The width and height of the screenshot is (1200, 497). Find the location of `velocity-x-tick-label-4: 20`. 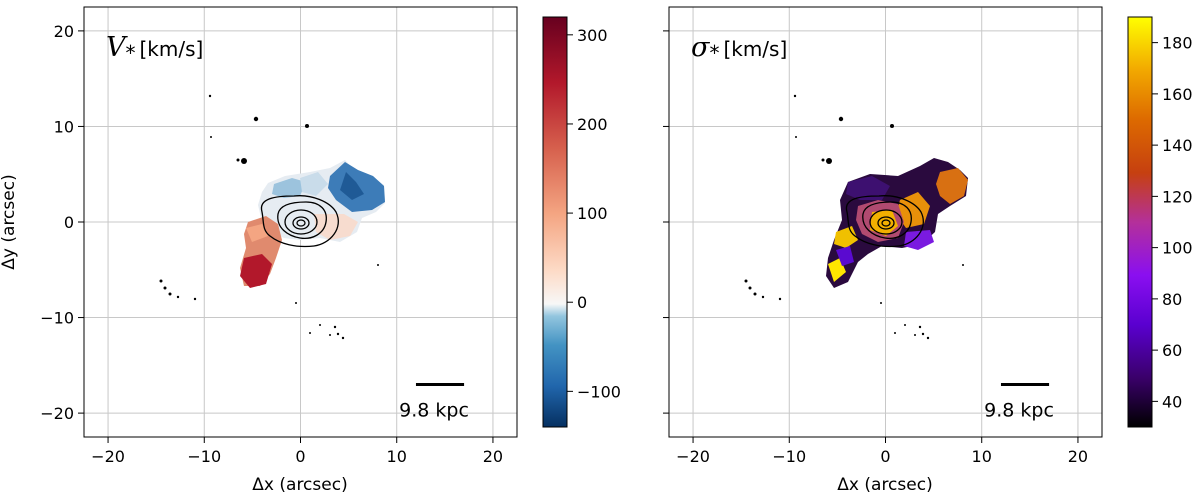

velocity-x-tick-label-4: 20 is located at coordinates (493, 456).